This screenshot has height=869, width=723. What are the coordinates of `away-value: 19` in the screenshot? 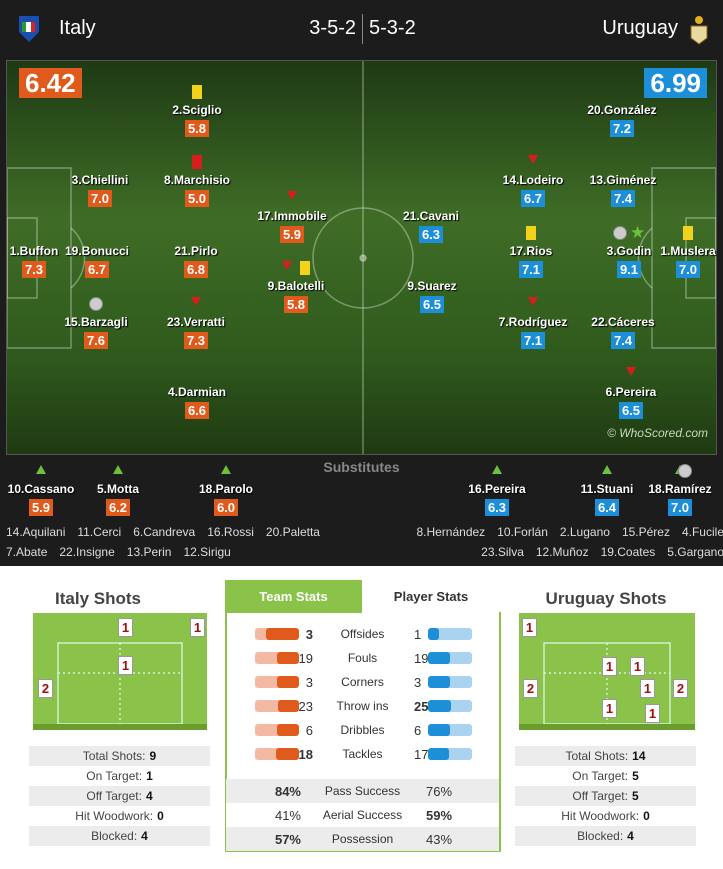 It's located at (421, 658).